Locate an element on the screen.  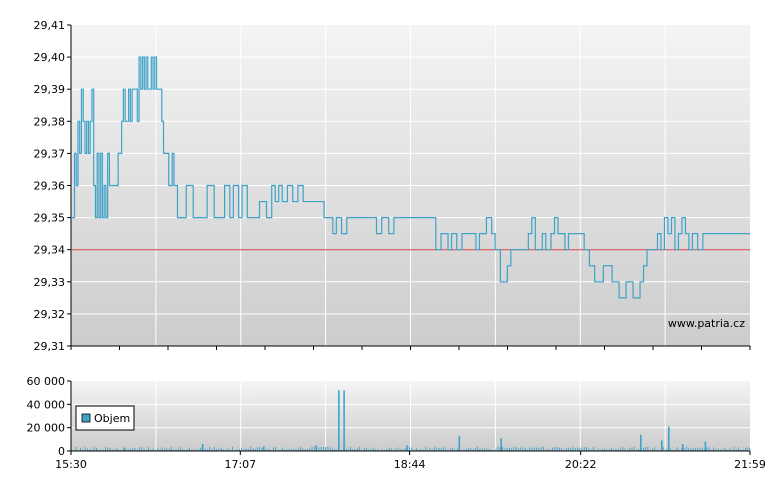
price-y-tick-label: 29,40 is located at coordinates (50, 57).